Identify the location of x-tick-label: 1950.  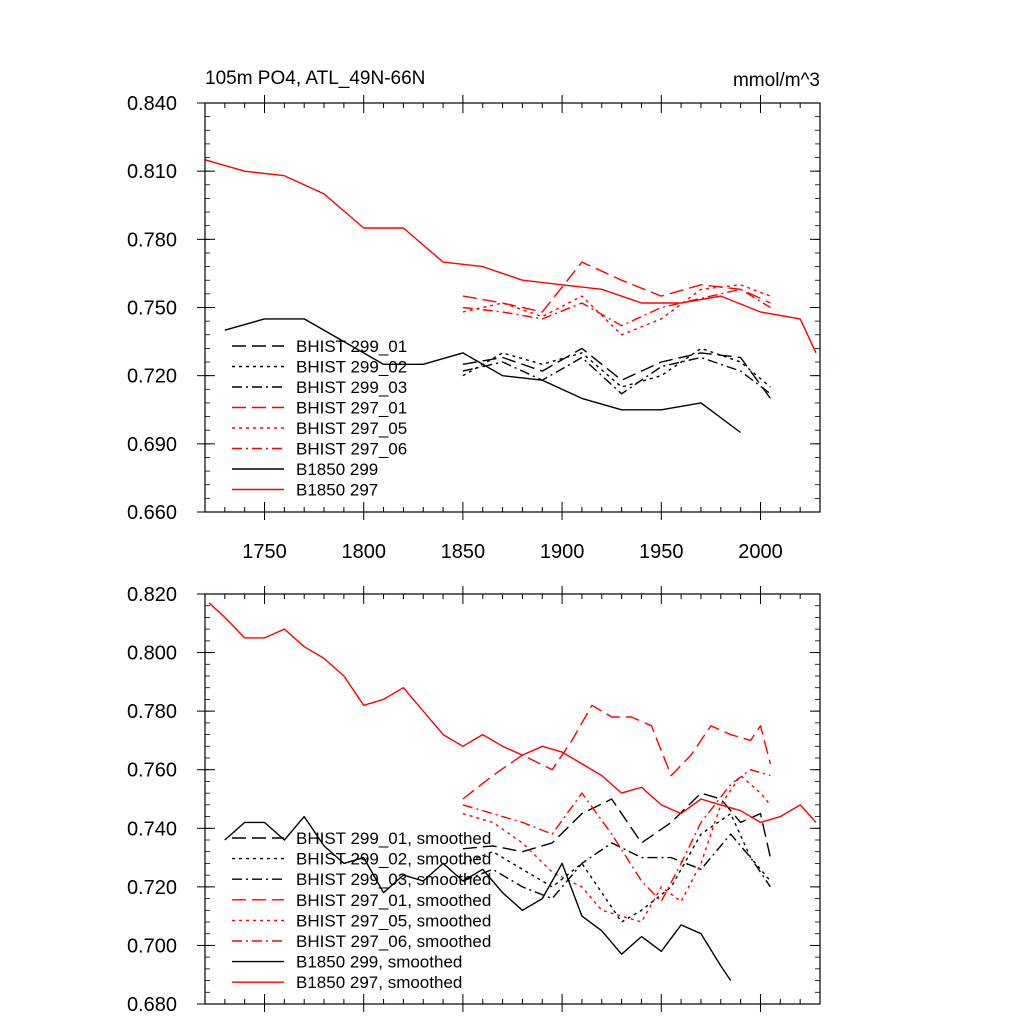
(661, 552).